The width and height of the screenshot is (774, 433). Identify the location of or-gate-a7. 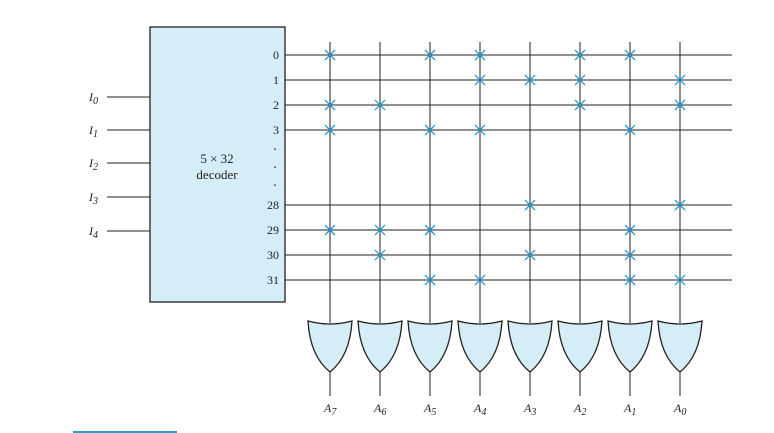
(330, 346).